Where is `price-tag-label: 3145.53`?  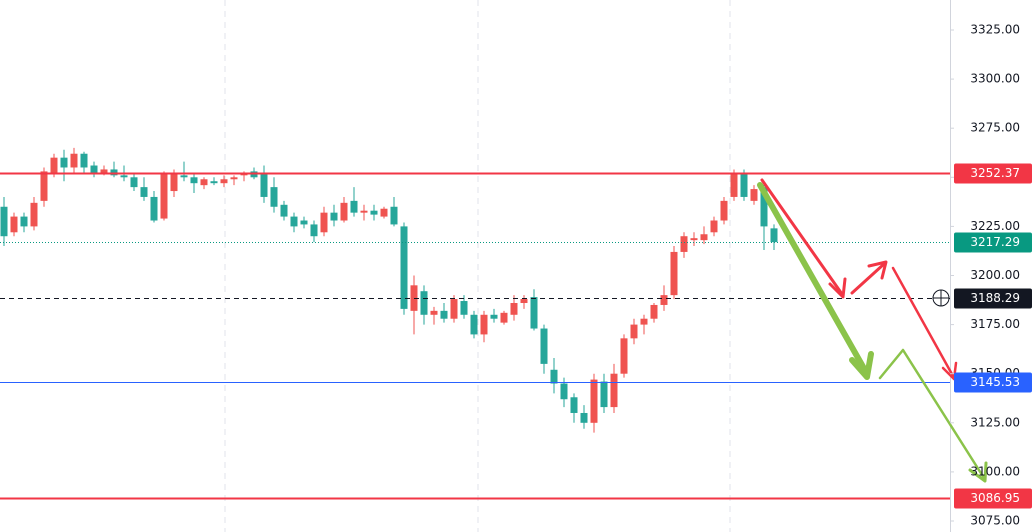 price-tag-label: 3145.53 is located at coordinates (995, 382).